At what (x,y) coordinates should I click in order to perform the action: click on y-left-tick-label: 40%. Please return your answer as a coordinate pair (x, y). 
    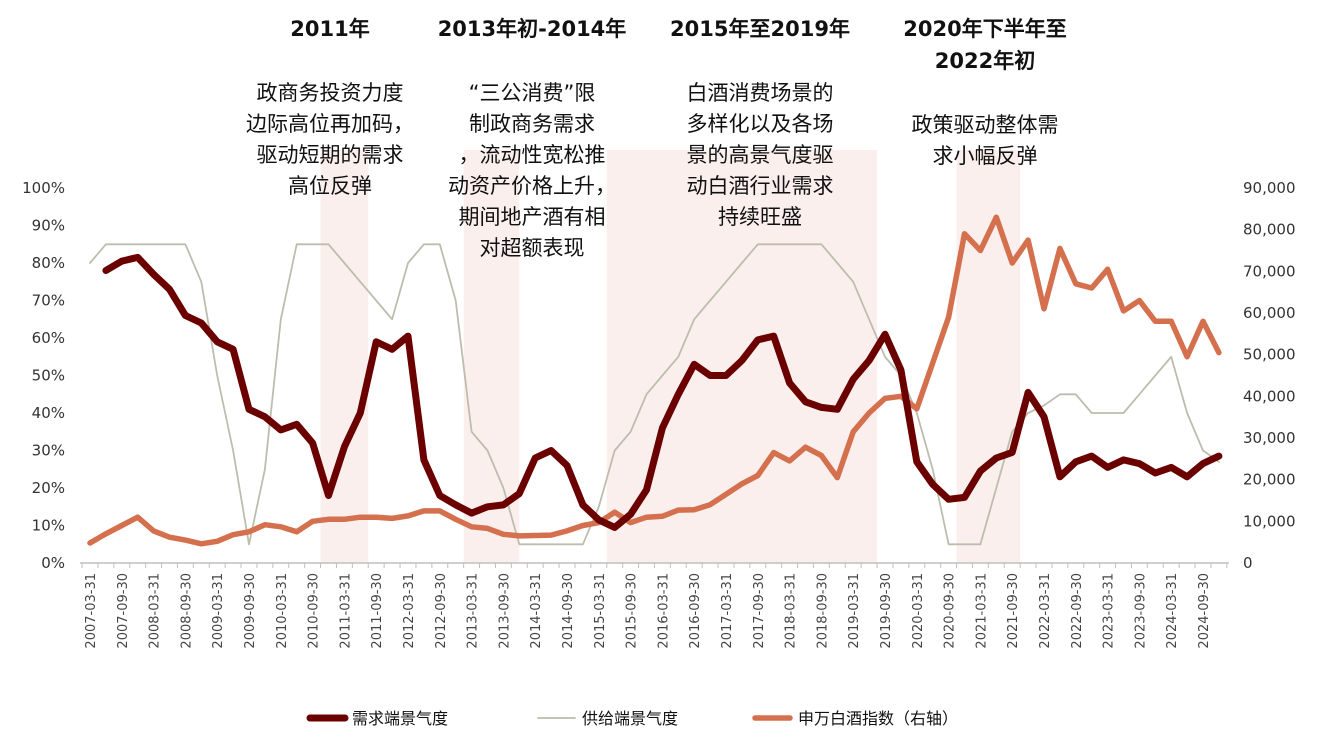
    Looking at the image, I should click on (48, 413).